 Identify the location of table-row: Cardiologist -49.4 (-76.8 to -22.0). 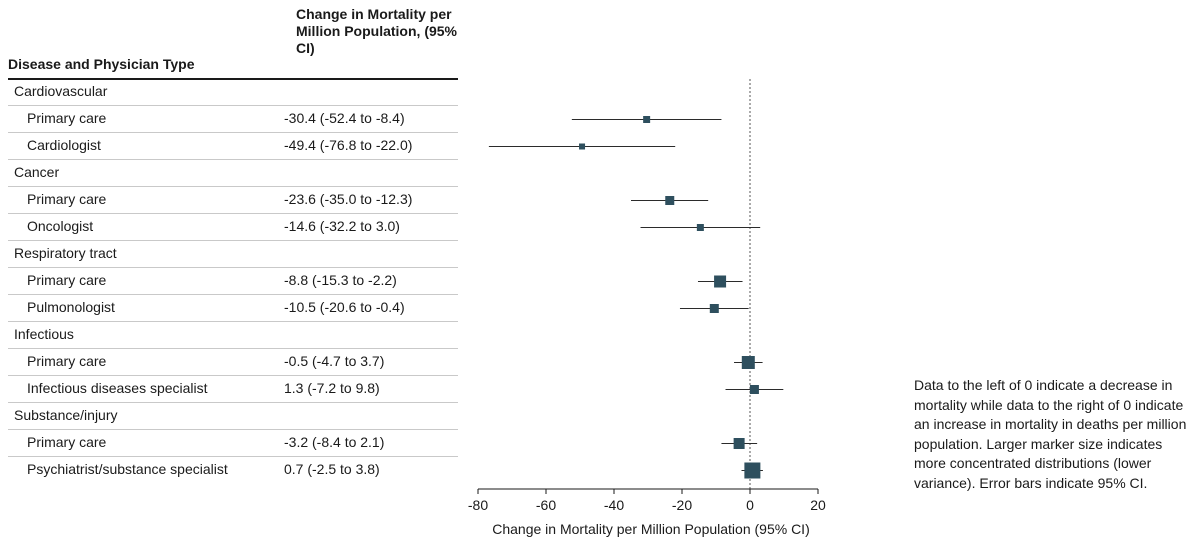
(233, 146).